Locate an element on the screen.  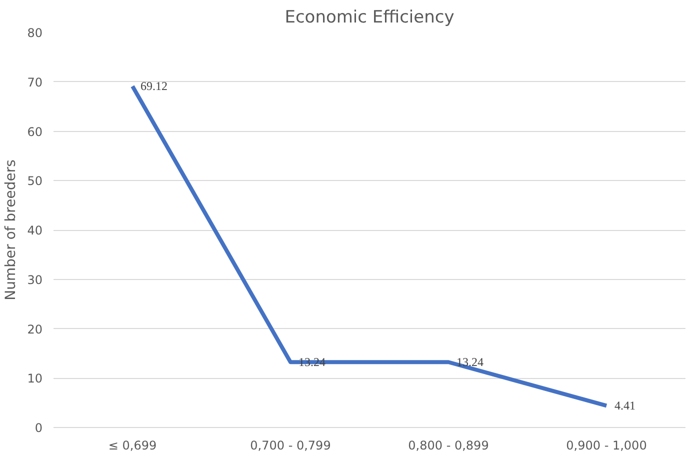
y-tick-label: 40 is located at coordinates (35, 231).